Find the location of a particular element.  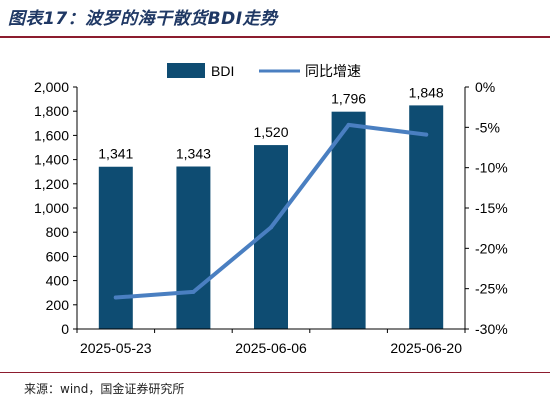

y-right-tick-label: -15% is located at coordinates (491, 208).